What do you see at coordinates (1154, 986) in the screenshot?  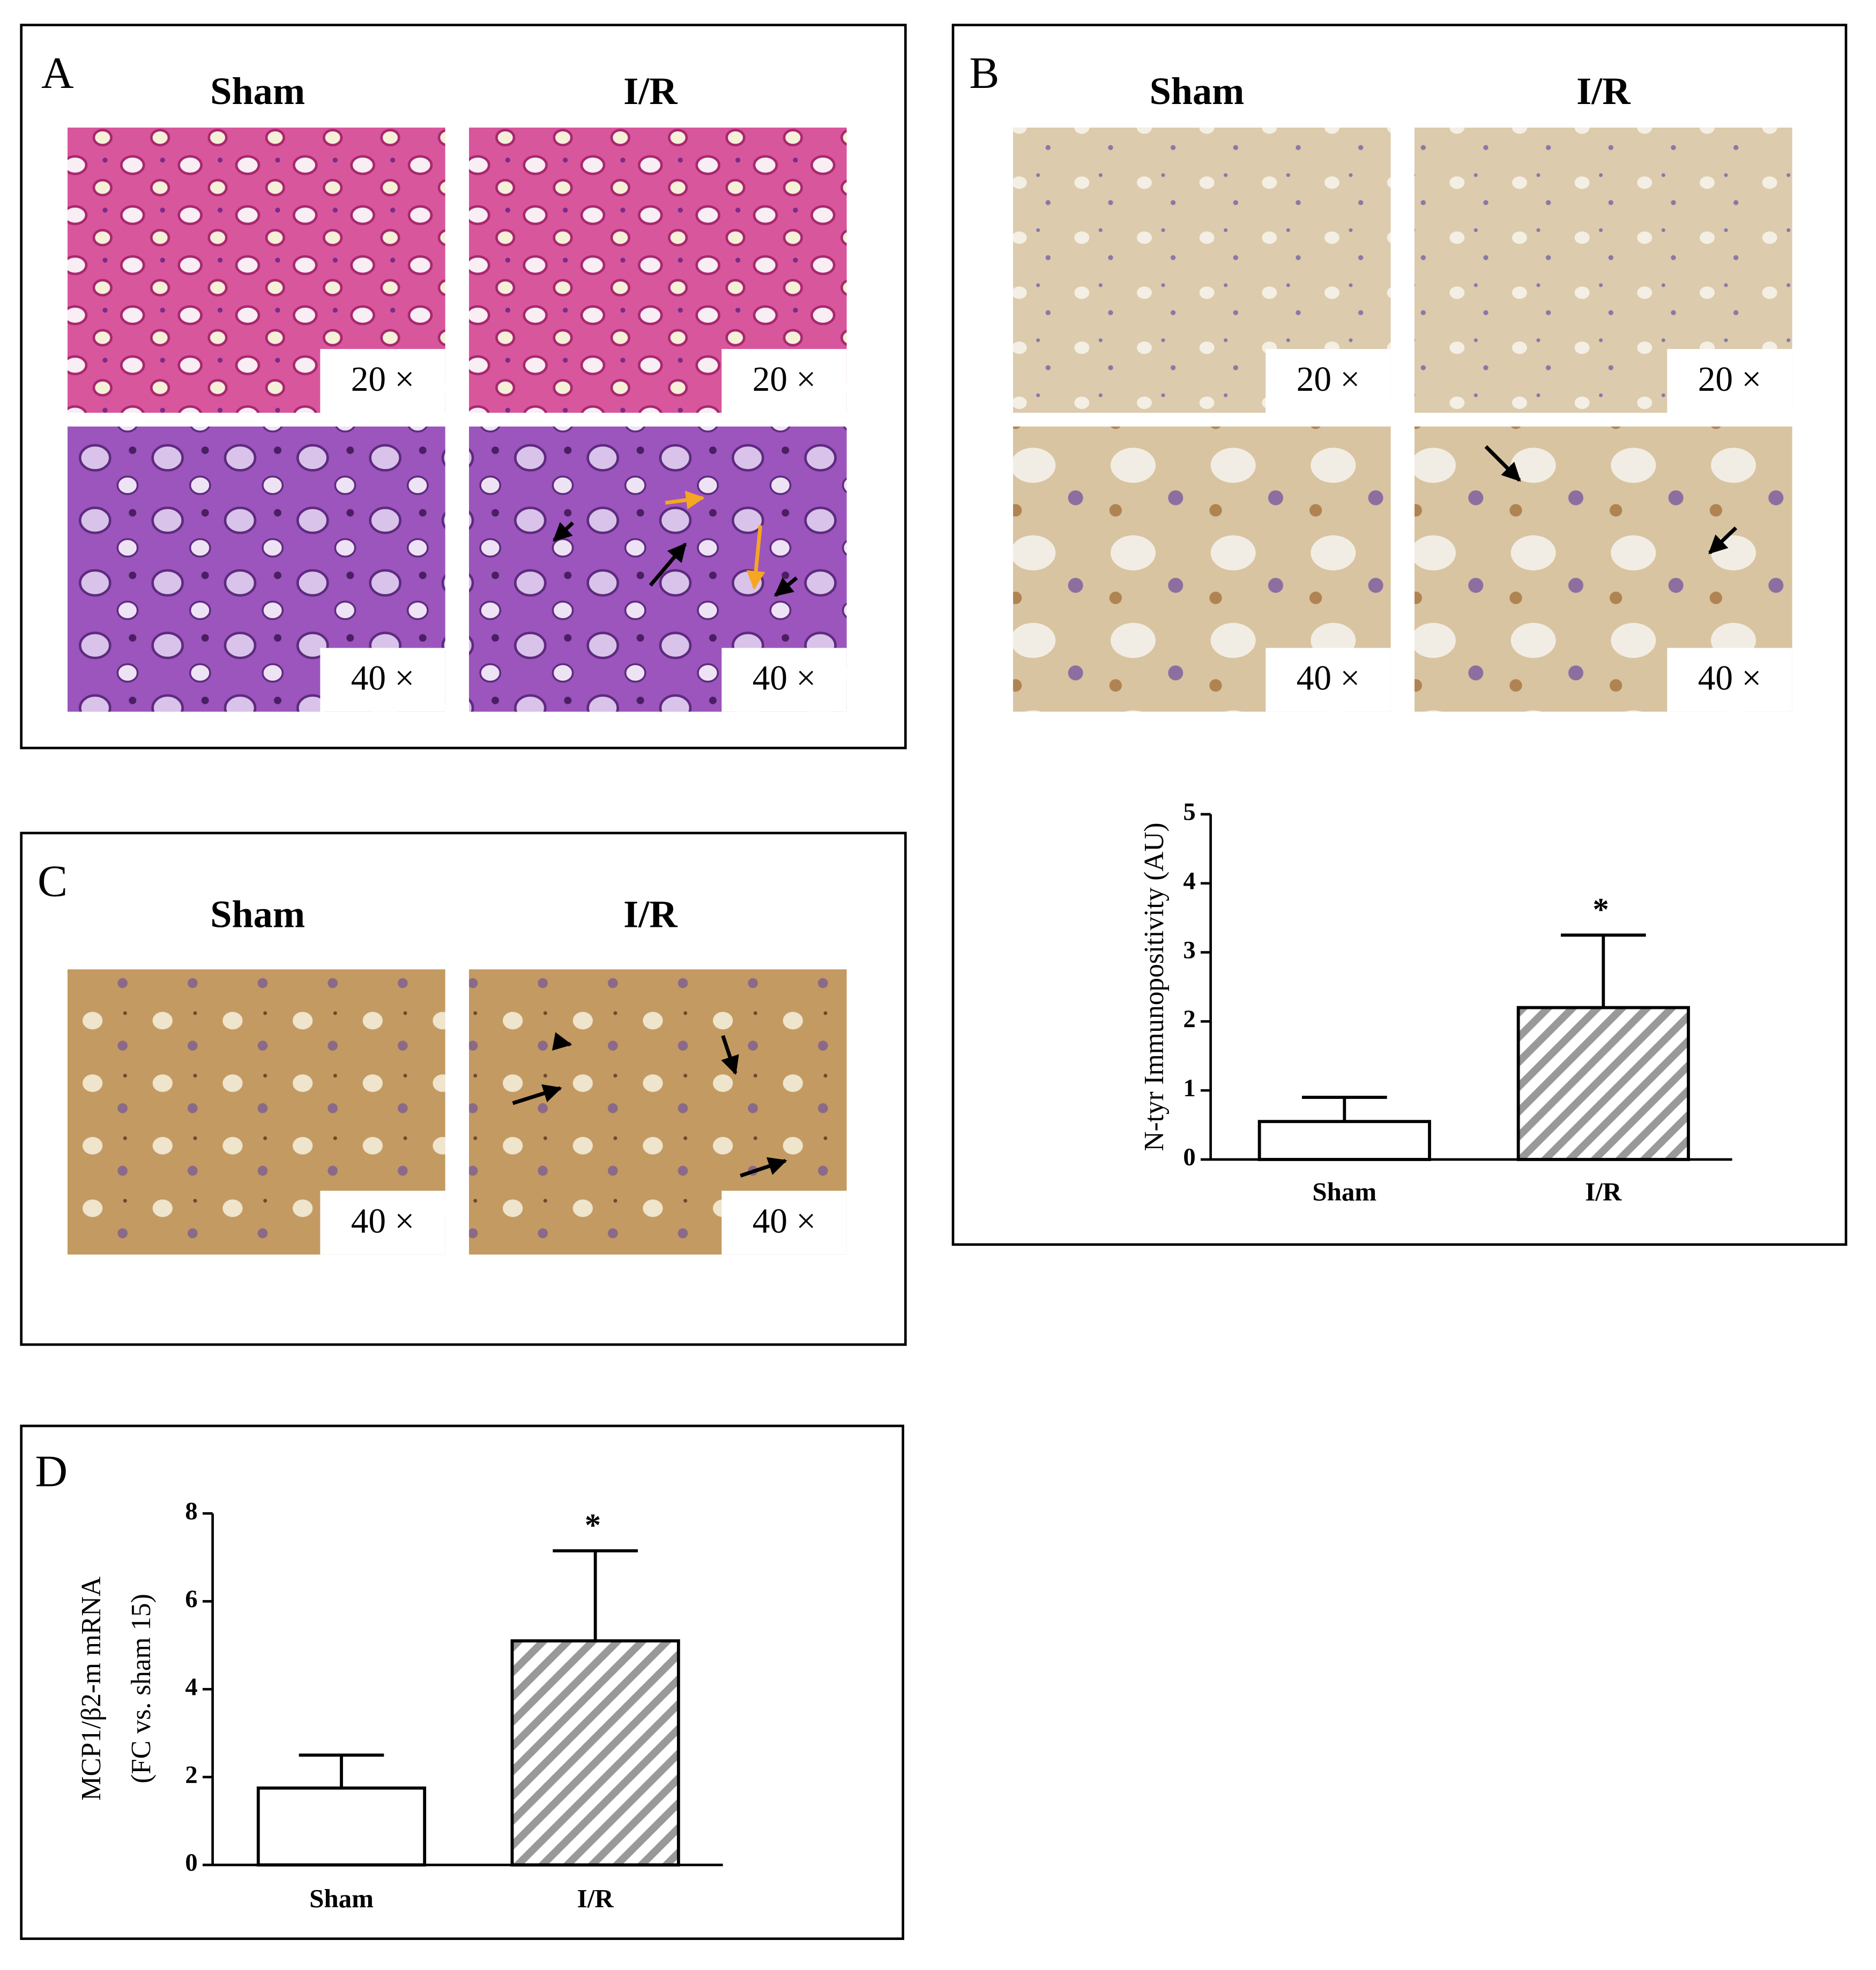 I see `y-axis-label: N-tyr Immunopositivity (AU)` at bounding box center [1154, 986].